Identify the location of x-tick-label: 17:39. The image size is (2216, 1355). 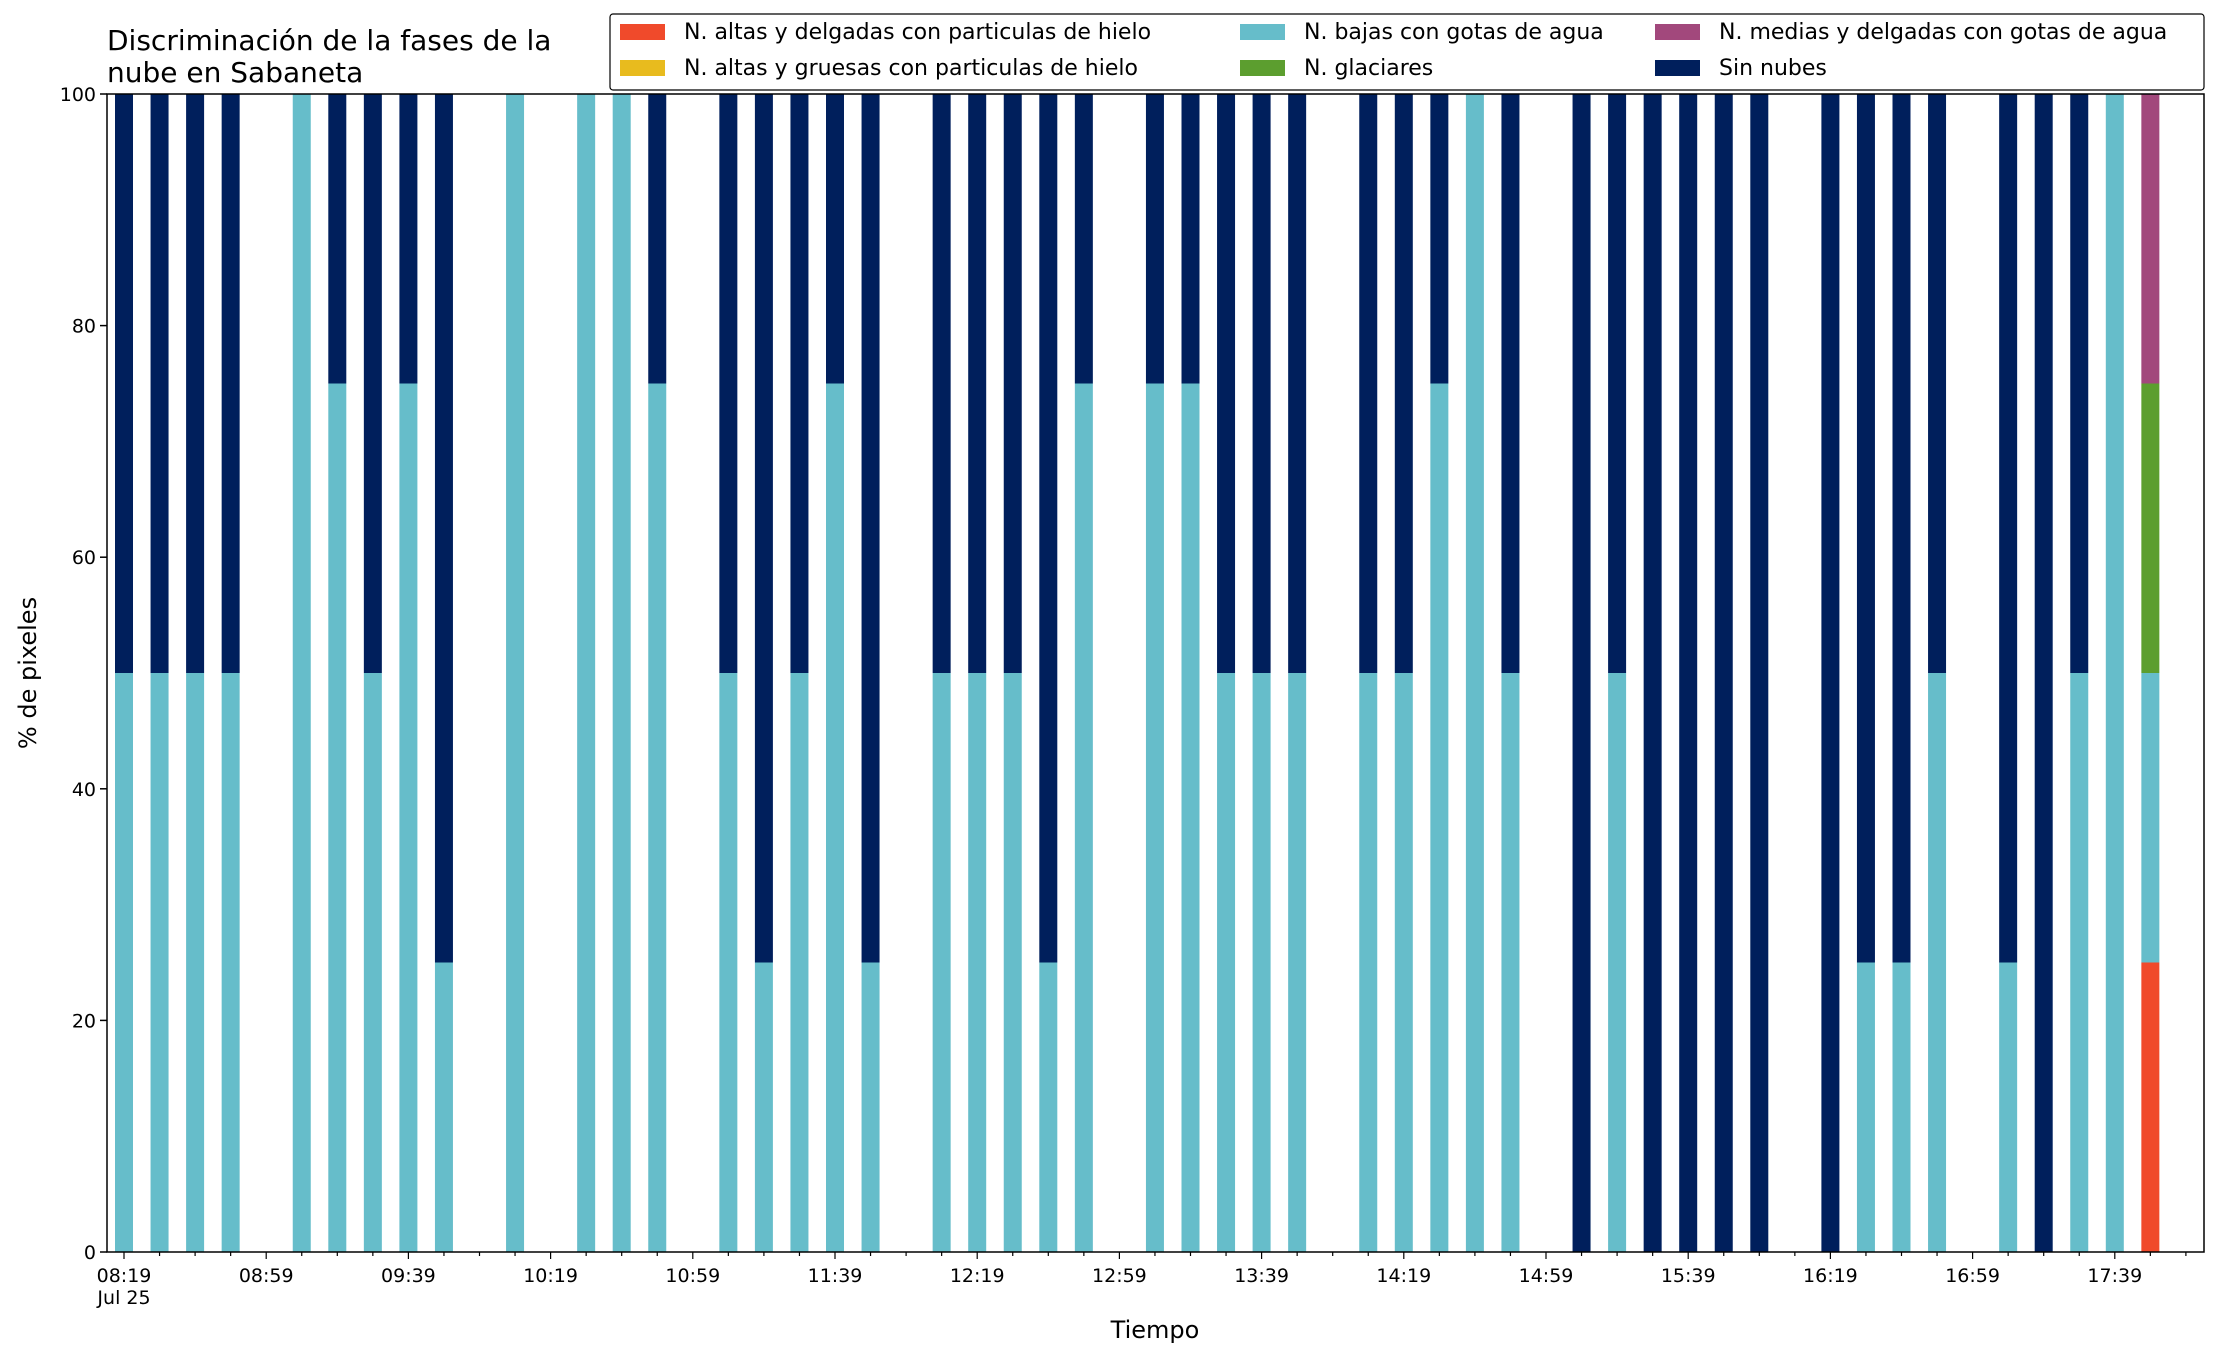
(2114, 1276).